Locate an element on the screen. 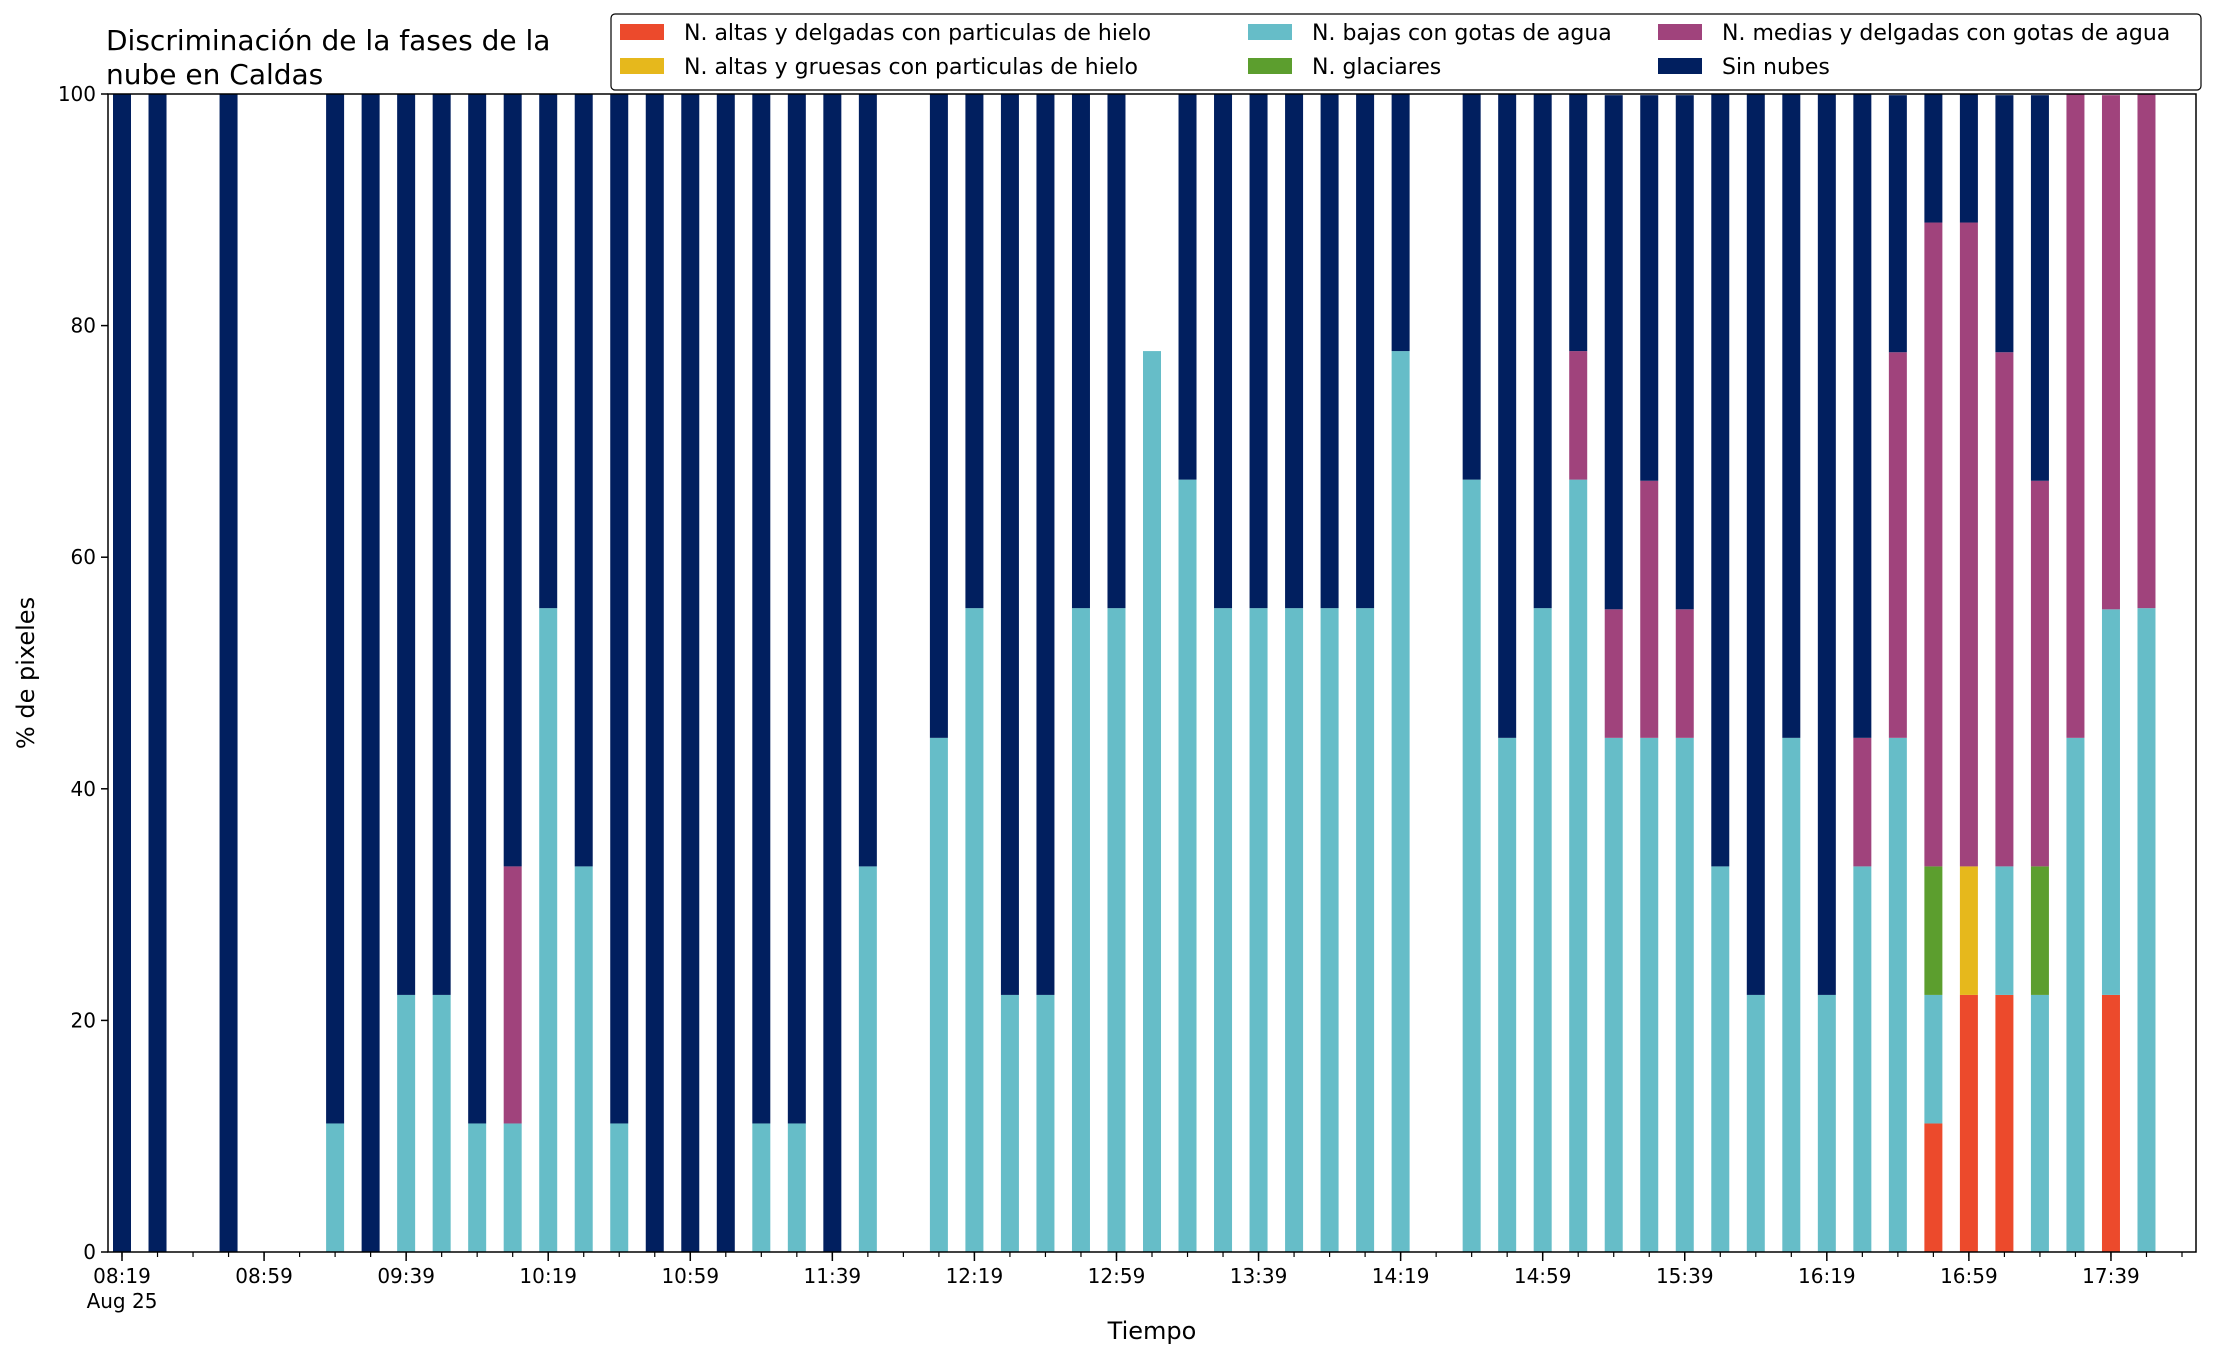 This screenshot has width=2216, height=1355. legend-swatch-glaciares is located at coordinates (1270, 66).